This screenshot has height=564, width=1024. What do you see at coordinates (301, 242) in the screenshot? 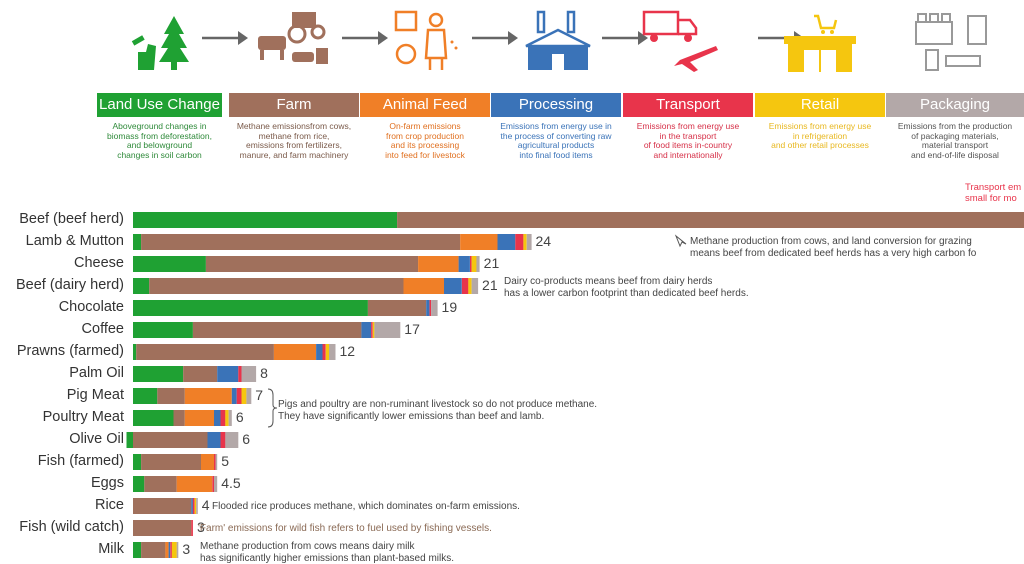
I see `bar-lamb-mutton-farm` at bounding box center [301, 242].